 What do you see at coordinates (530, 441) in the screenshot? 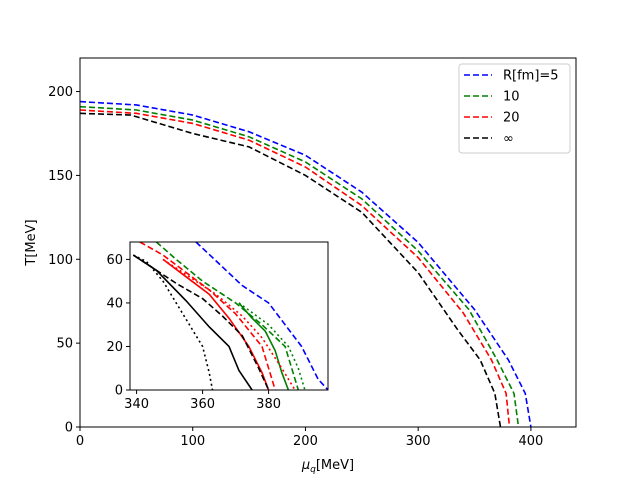
I see `main-x-tick-label: 400` at bounding box center [530, 441].